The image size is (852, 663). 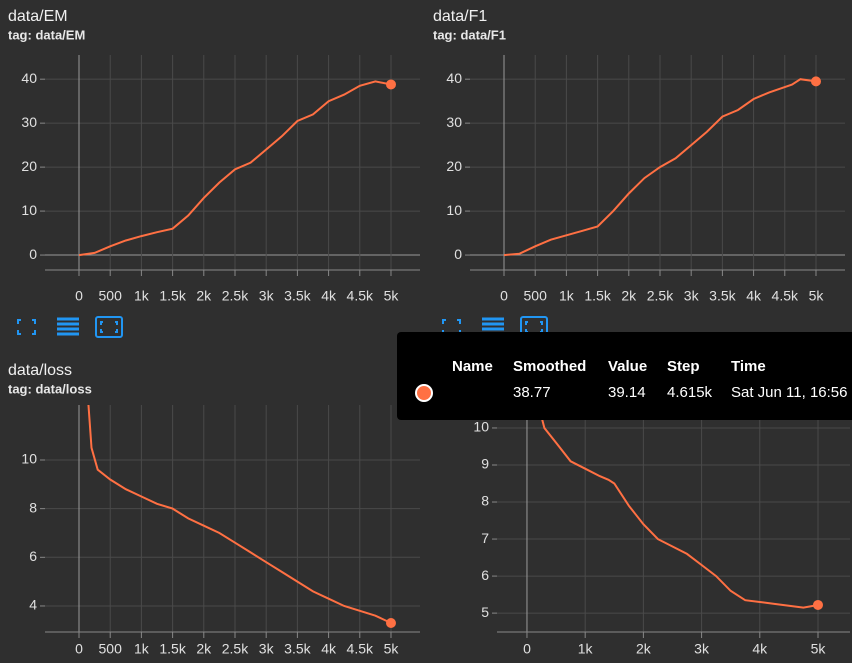 I want to click on tooltip-header: Name, so click(x=472, y=366).